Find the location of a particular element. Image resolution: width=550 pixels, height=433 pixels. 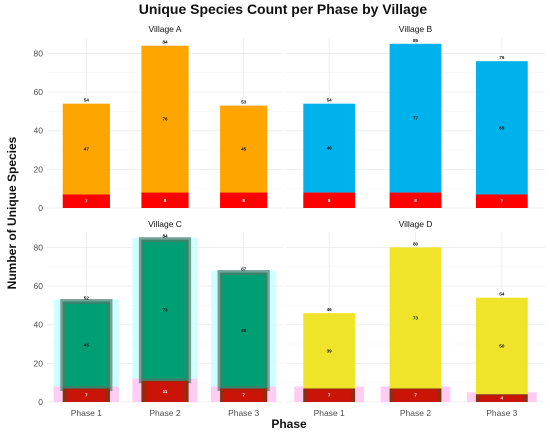

bar-top-label: 60 is located at coordinates (244, 330).